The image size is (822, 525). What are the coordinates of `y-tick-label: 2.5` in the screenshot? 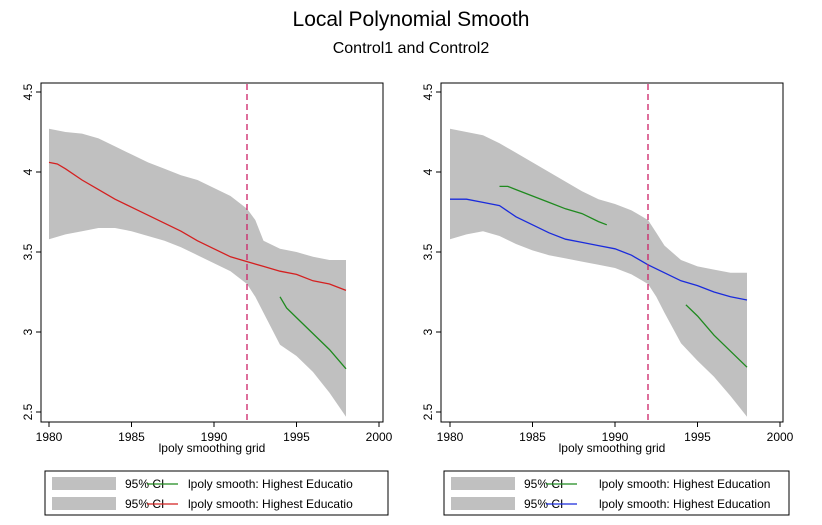 It's located at (28, 411).